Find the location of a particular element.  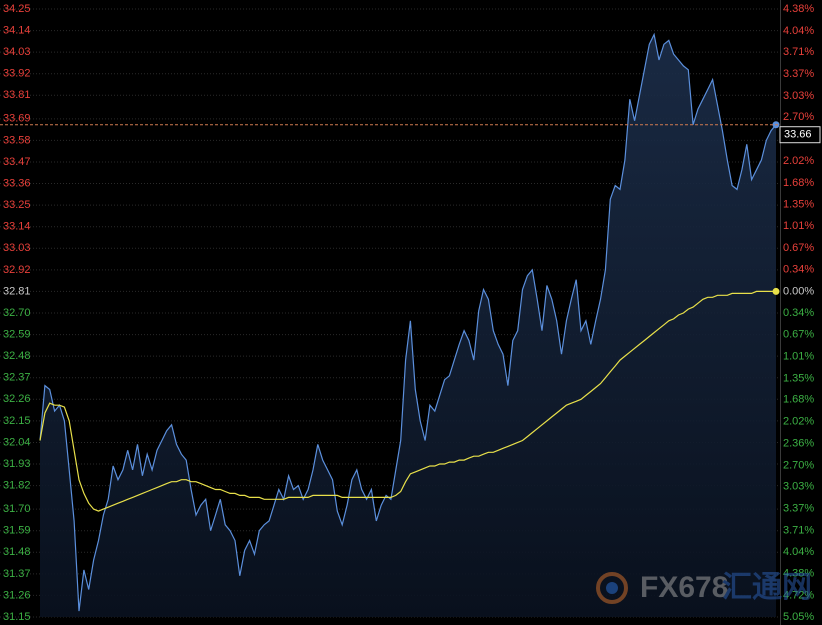

y2-tick-label: 5.05% is located at coordinates (798, 617).